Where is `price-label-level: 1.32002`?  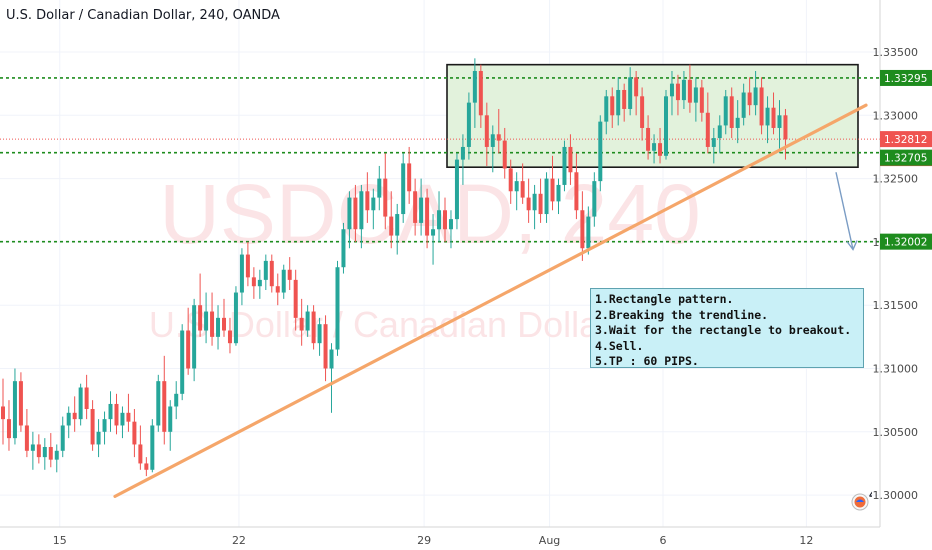 price-label-level: 1.32002 is located at coordinates (906, 241).